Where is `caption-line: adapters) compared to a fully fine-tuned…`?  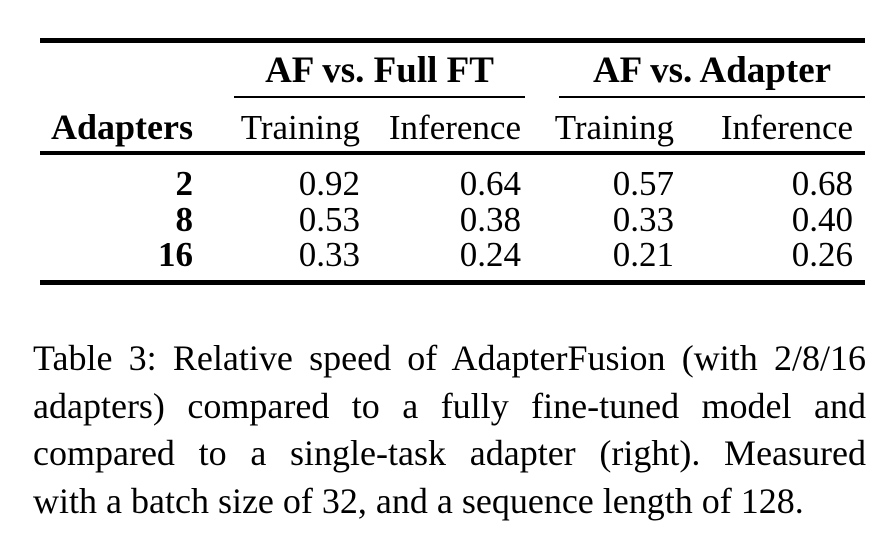 caption-line: adapters) compared to a fully fine-tuned… is located at coordinates (449, 405).